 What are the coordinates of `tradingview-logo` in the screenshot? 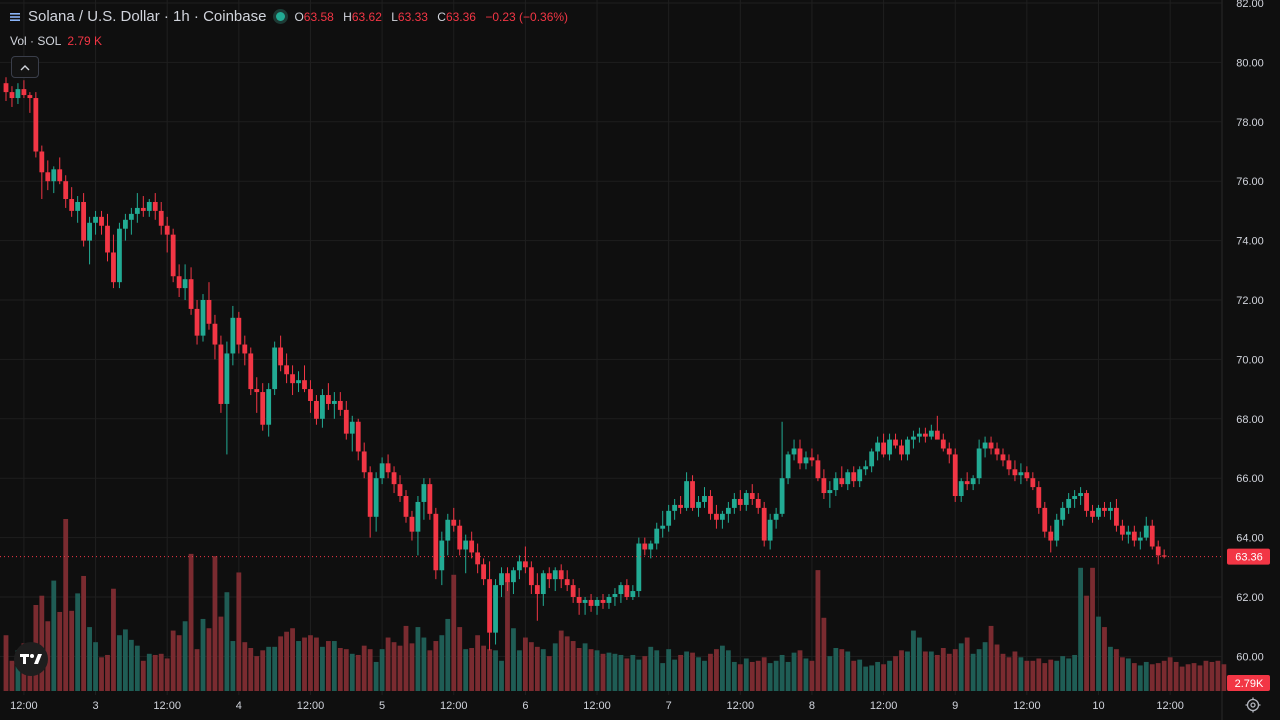 It's located at (31, 659).